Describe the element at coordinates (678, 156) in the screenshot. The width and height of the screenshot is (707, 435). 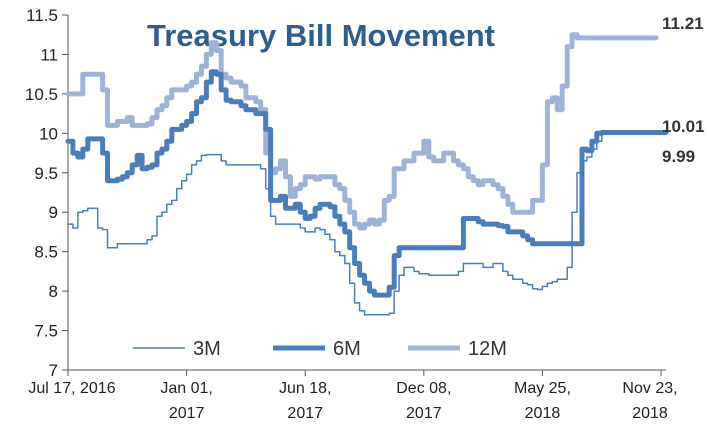
I see `end-label-3m: 9.99` at that location.